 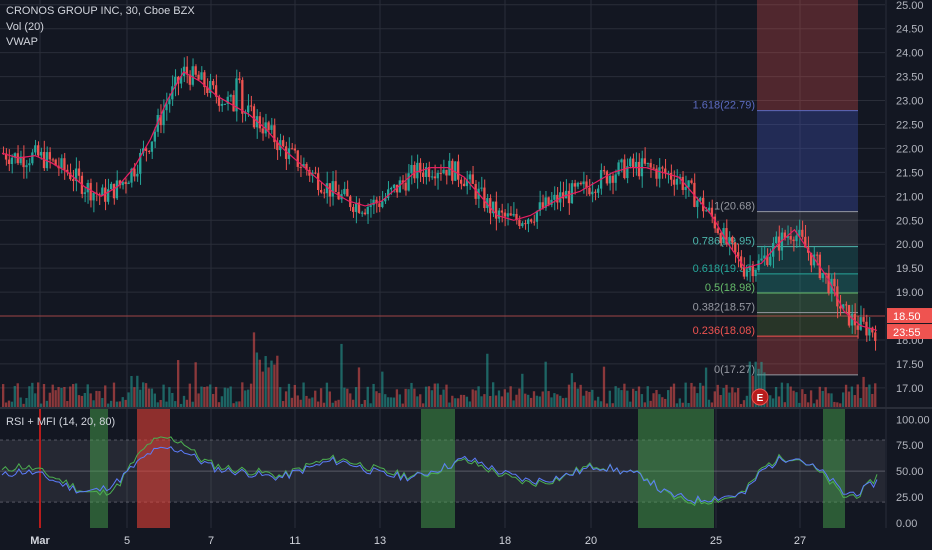 I want to click on time-axis-tick: 27, so click(x=800, y=541).